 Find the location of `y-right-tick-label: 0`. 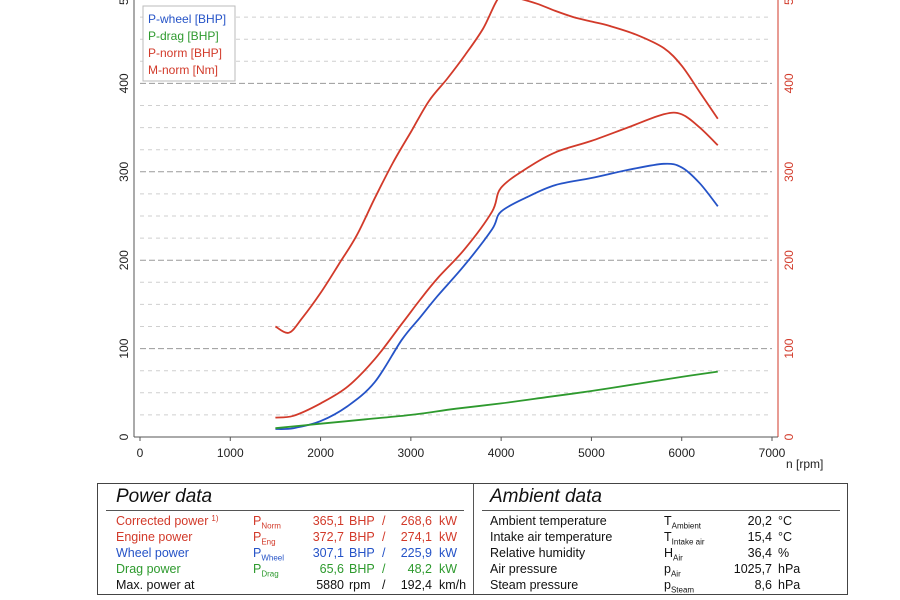

y-right-tick-label: 0 is located at coordinates (789, 436).